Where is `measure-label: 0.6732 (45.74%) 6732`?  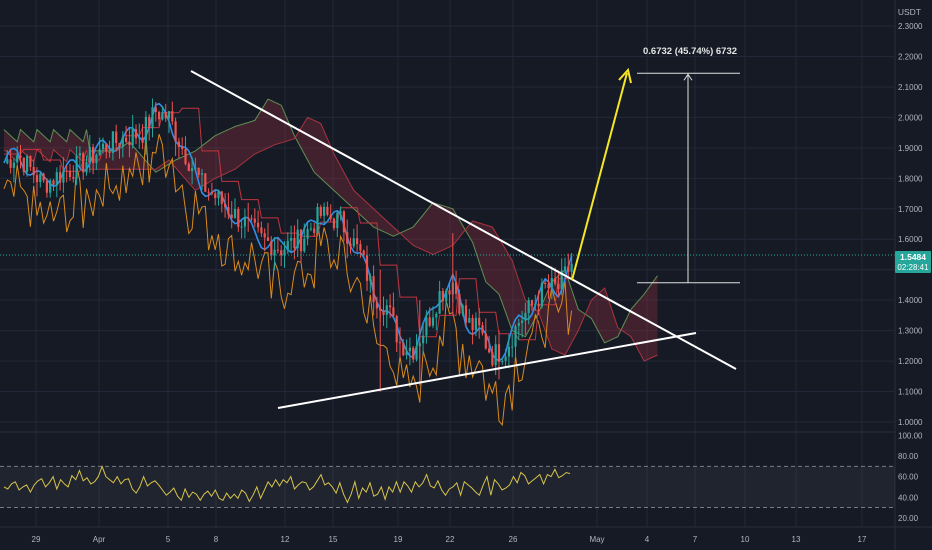
measure-label: 0.6732 (45.74%) 6732 is located at coordinates (690, 51).